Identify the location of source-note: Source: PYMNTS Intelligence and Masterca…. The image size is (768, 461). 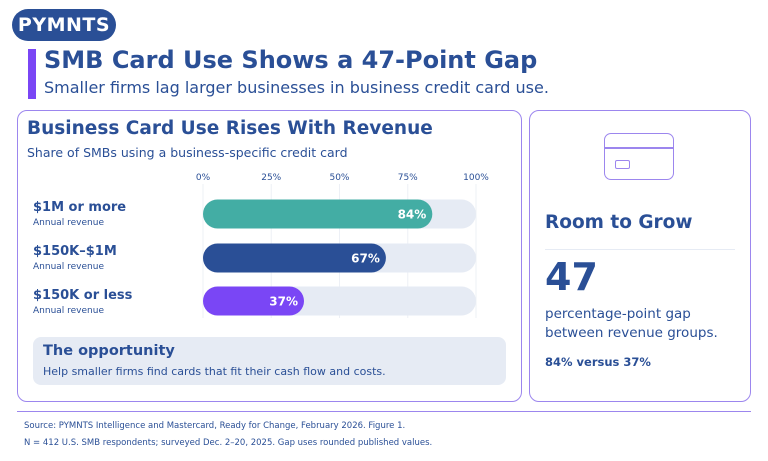
(215, 426).